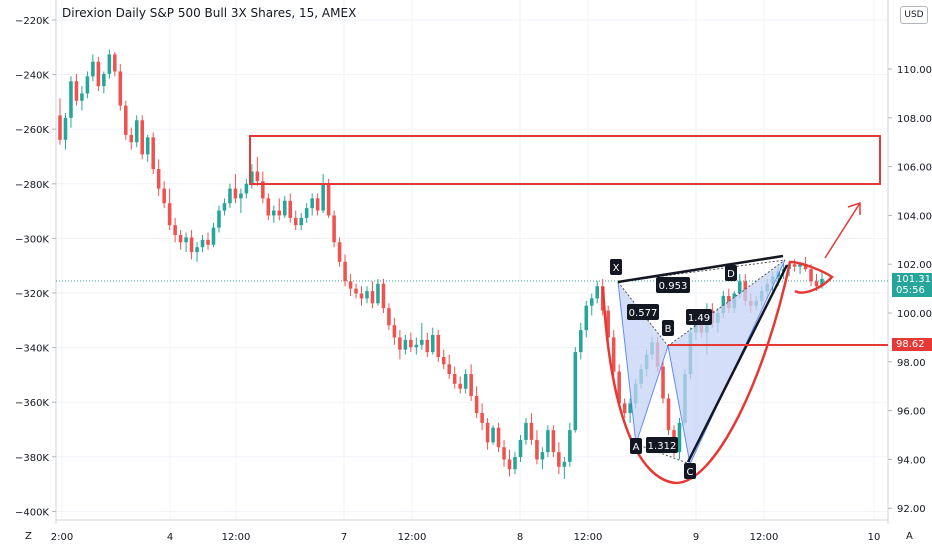 Image resolution: width=932 pixels, height=550 pixels. Describe the element at coordinates (909, 536) in the screenshot. I see `auto-scale-button: A` at that location.